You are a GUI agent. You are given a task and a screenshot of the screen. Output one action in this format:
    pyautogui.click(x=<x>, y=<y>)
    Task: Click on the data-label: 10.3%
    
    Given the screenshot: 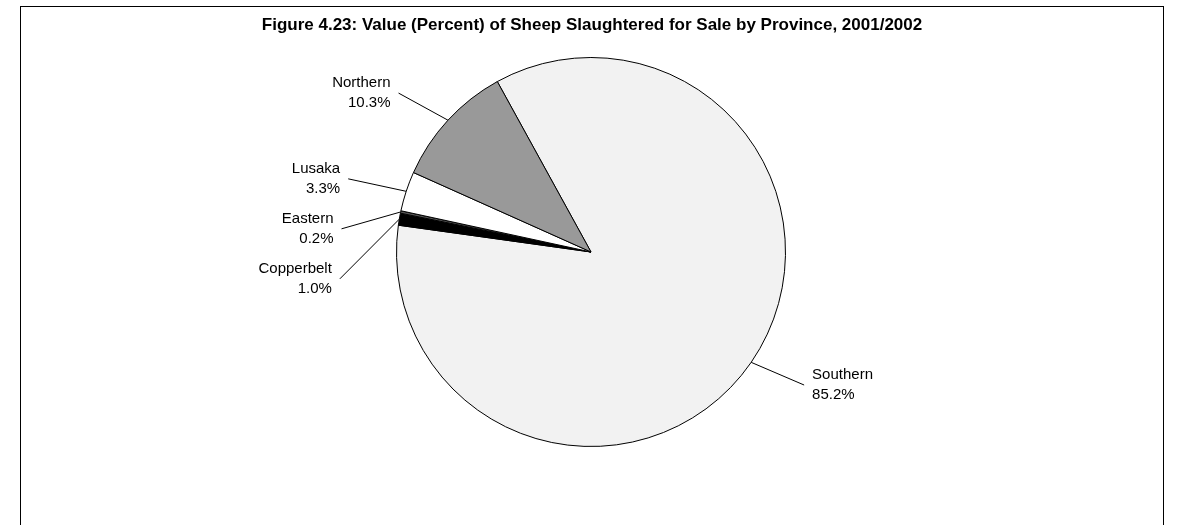 What is the action you would take?
    pyautogui.click(x=369, y=102)
    